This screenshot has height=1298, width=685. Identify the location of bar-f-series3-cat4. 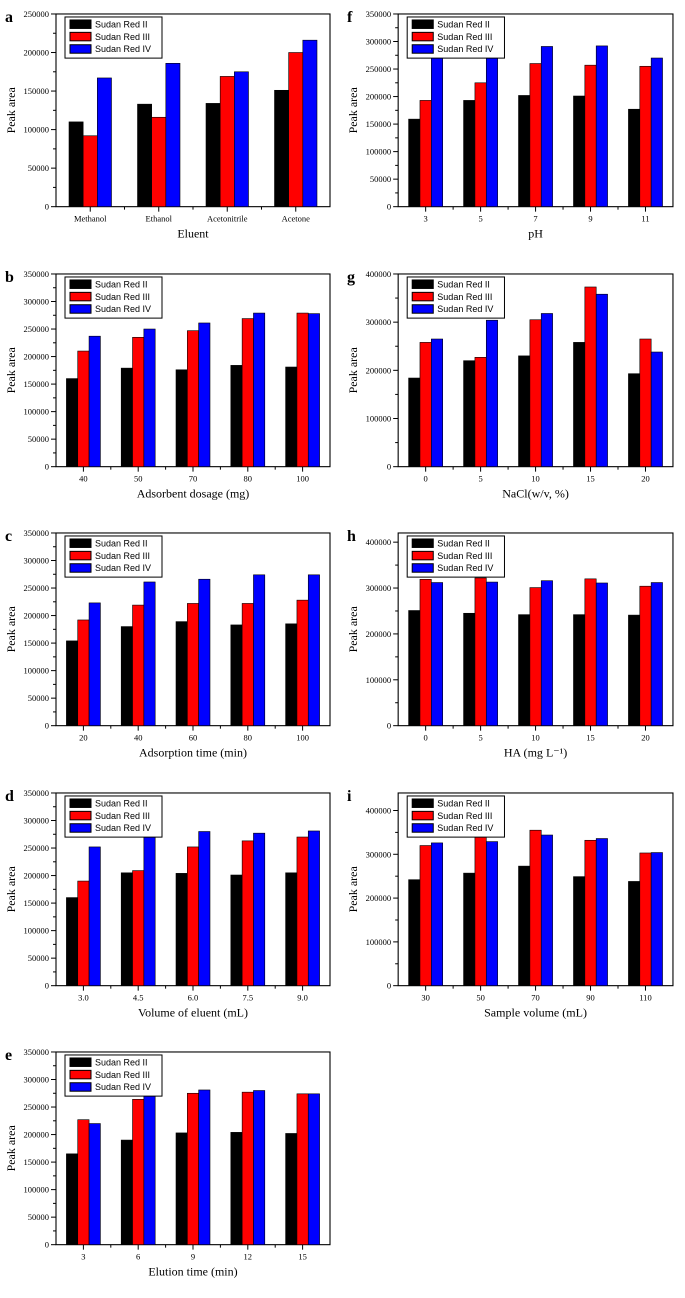
(601, 126).